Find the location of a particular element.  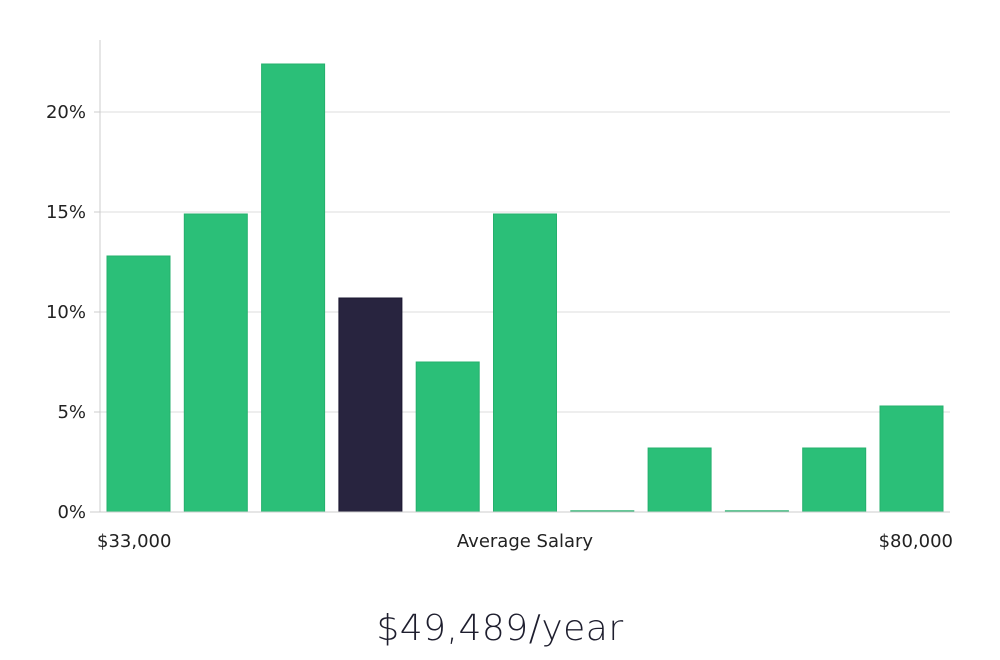

average-salary-value: $49,489/year is located at coordinates (500, 628).